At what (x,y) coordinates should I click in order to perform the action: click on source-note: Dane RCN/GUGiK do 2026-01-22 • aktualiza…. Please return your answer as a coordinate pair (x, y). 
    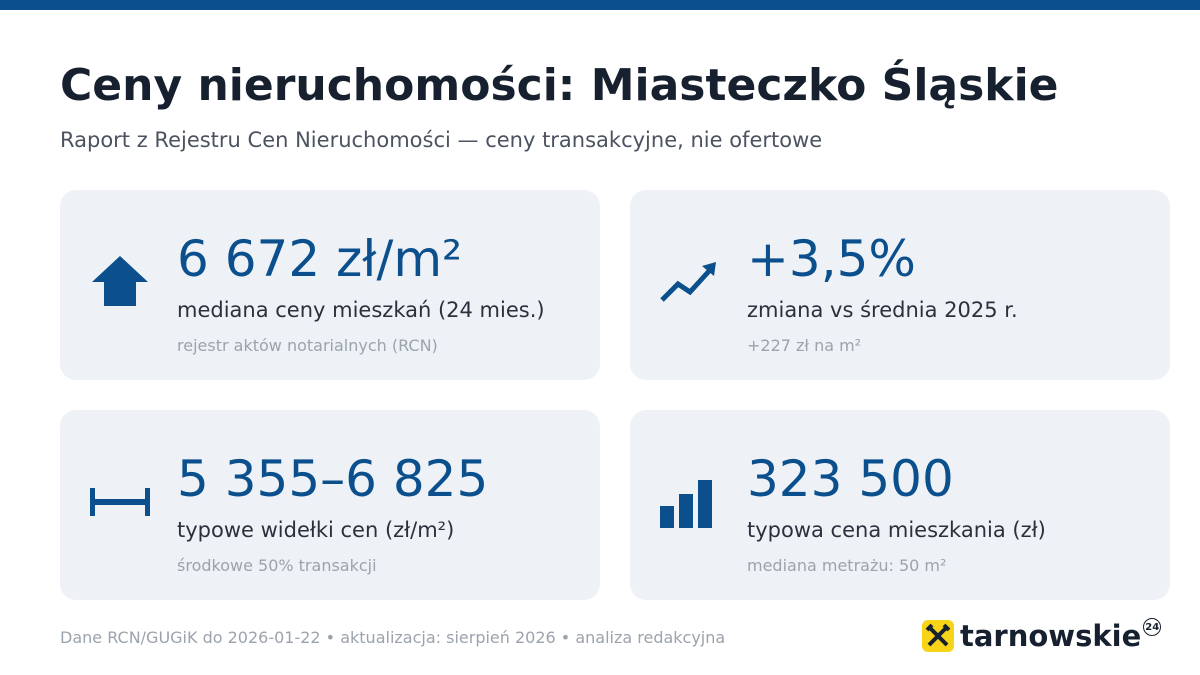
    Looking at the image, I should click on (393, 637).